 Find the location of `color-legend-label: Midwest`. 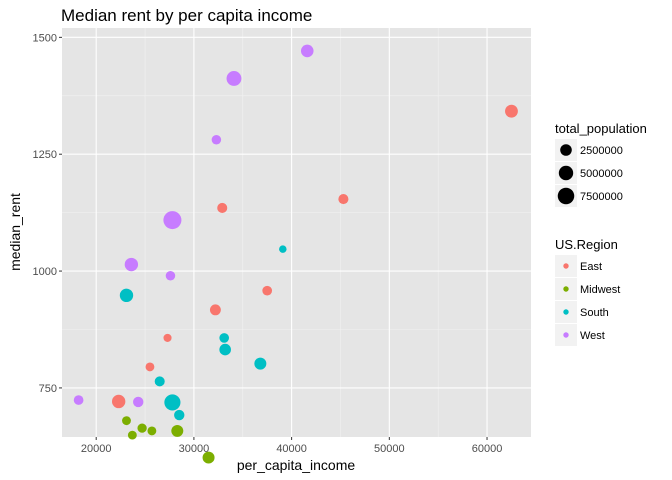

color-legend-label: Midwest is located at coordinates (600, 290).